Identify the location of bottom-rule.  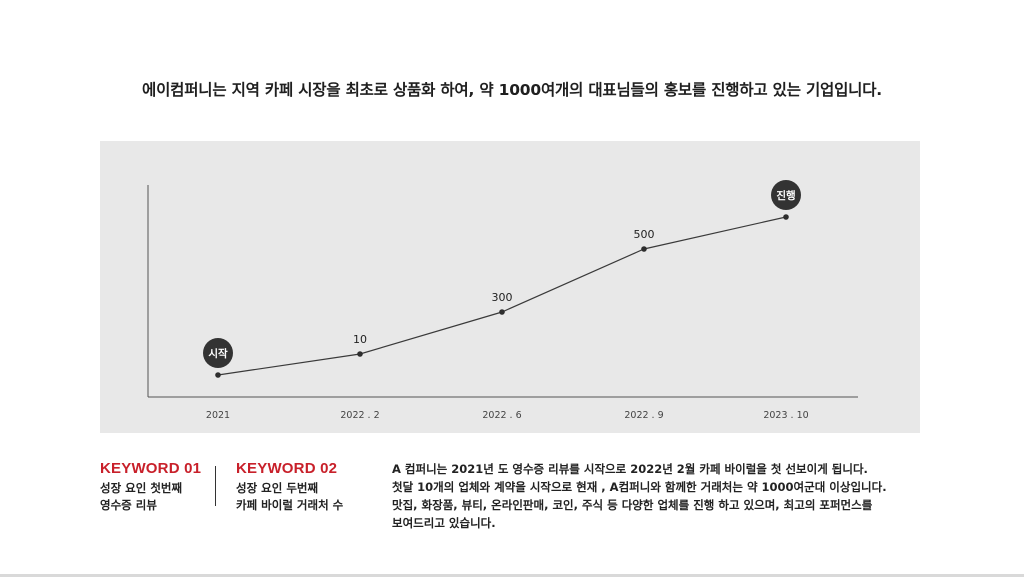
(512, 575).